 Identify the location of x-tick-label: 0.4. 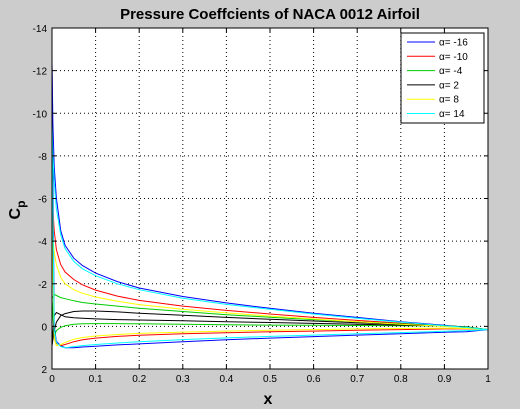
(226, 379).